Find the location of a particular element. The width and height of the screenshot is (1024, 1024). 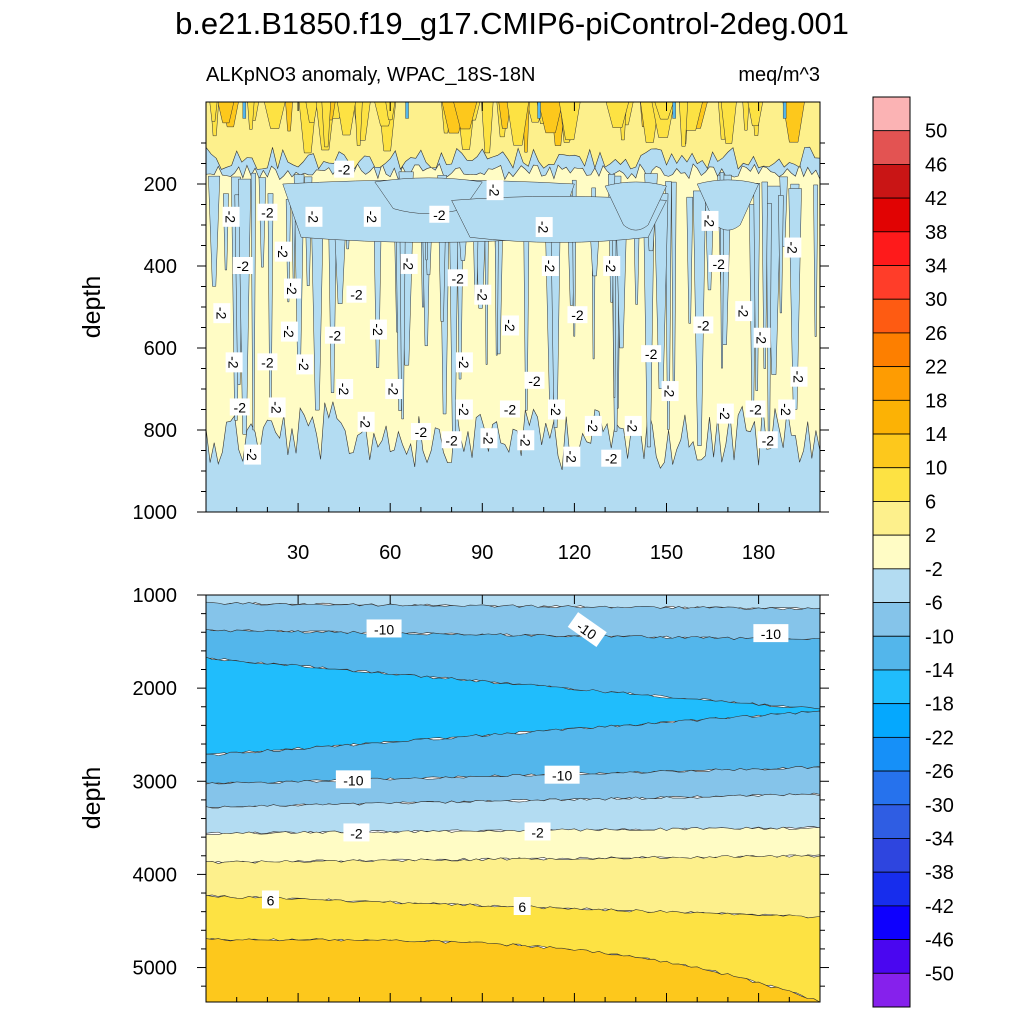

upper-y-axis-label: depth is located at coordinates (92, 307).